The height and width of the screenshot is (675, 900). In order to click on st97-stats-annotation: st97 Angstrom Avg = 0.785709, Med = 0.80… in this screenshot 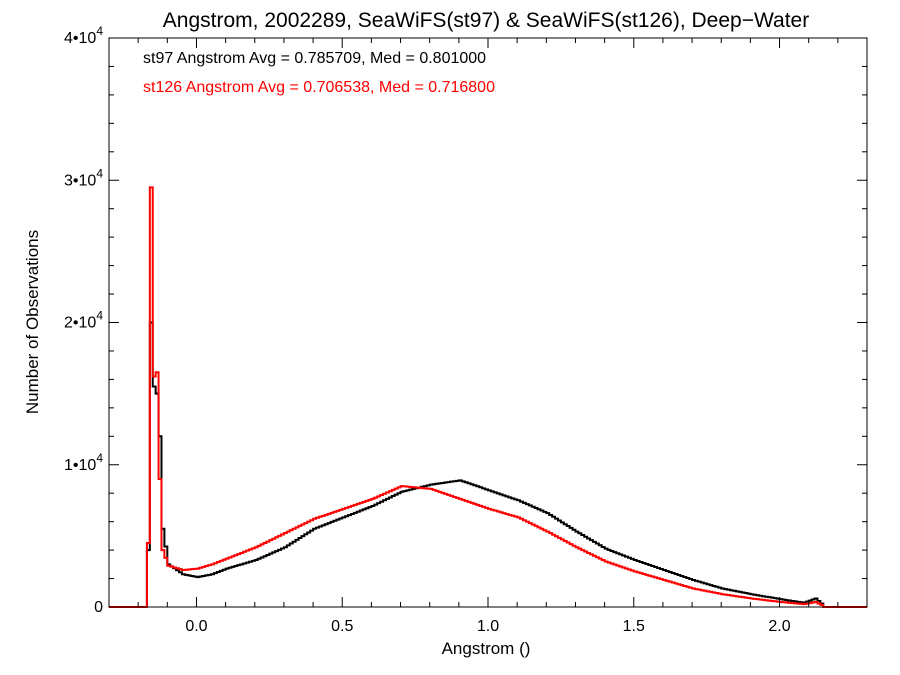, I will do `click(314, 58)`.